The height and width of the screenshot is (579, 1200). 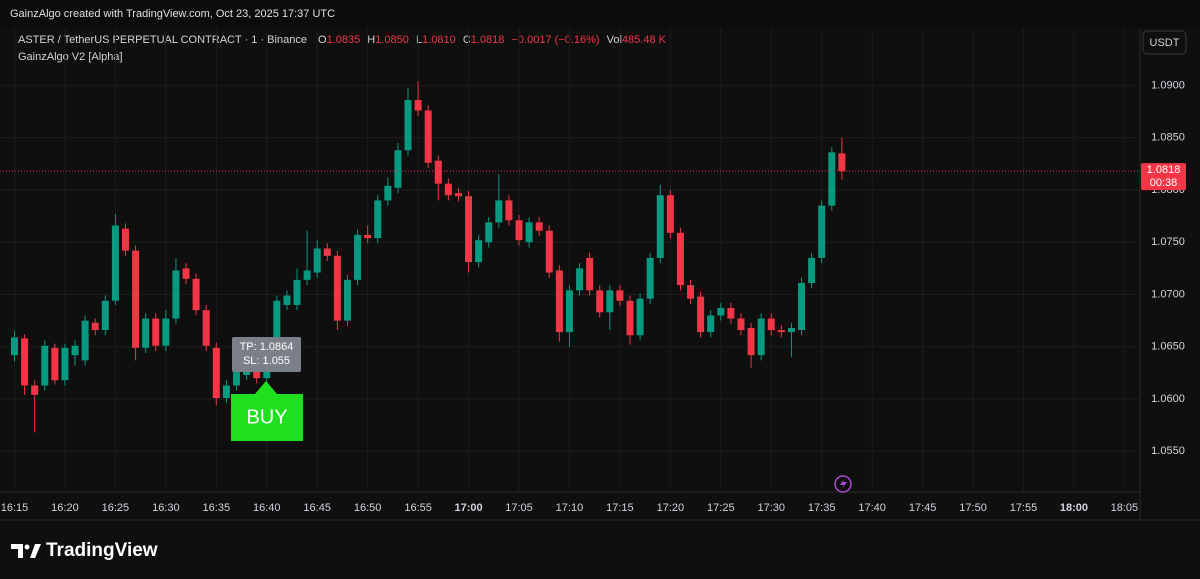 What do you see at coordinates (35, 551) in the screenshot?
I see `logo-slash` at bounding box center [35, 551].